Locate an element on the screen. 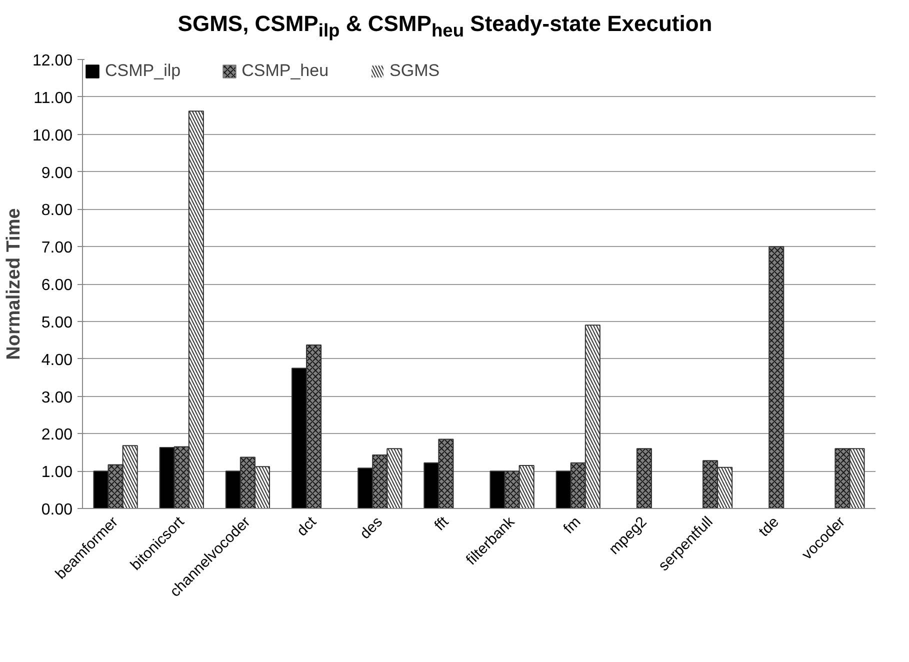 Image resolution: width=909 pixels, height=662 pixels. x-tick-label: fft is located at coordinates (442, 523).